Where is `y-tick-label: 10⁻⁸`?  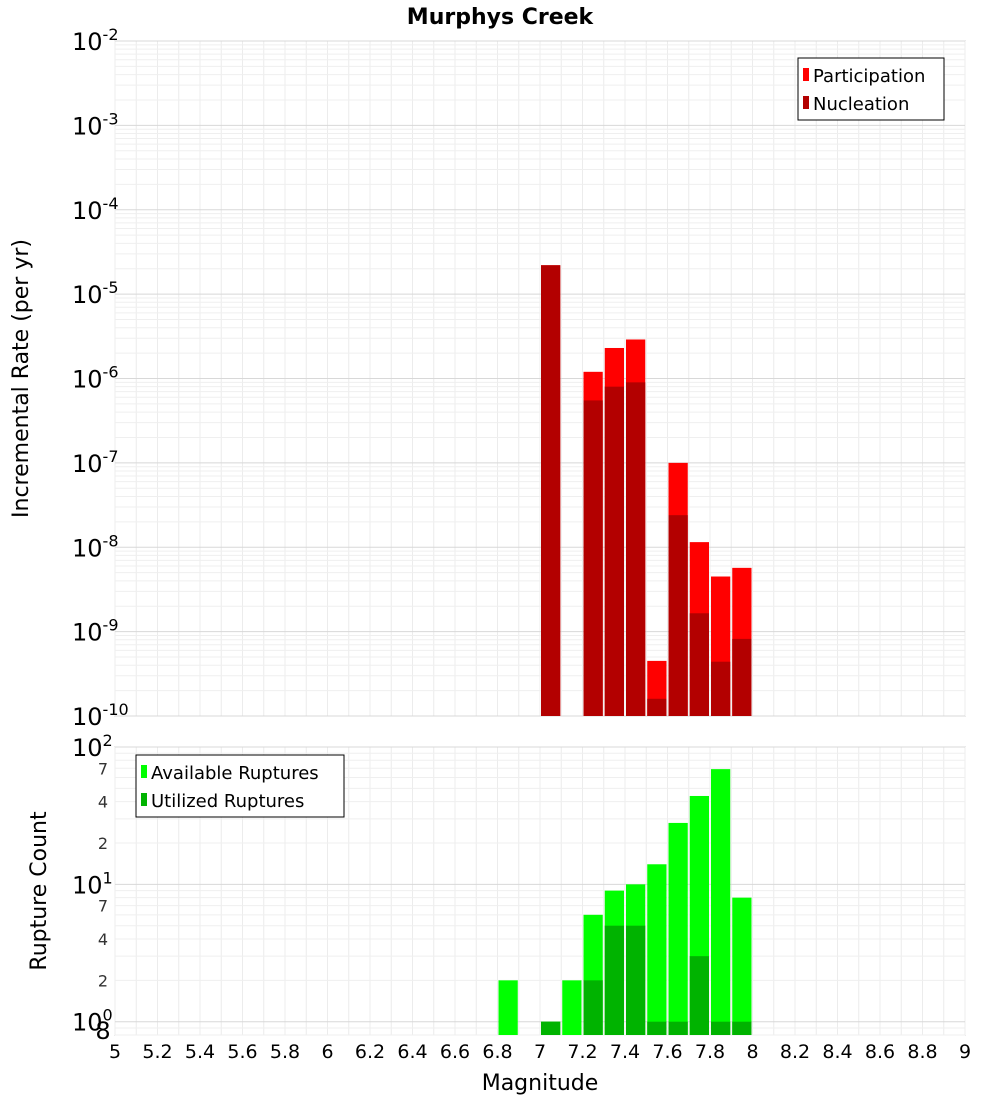 y-tick-label: 10⁻⁸ is located at coordinates (95, 546).